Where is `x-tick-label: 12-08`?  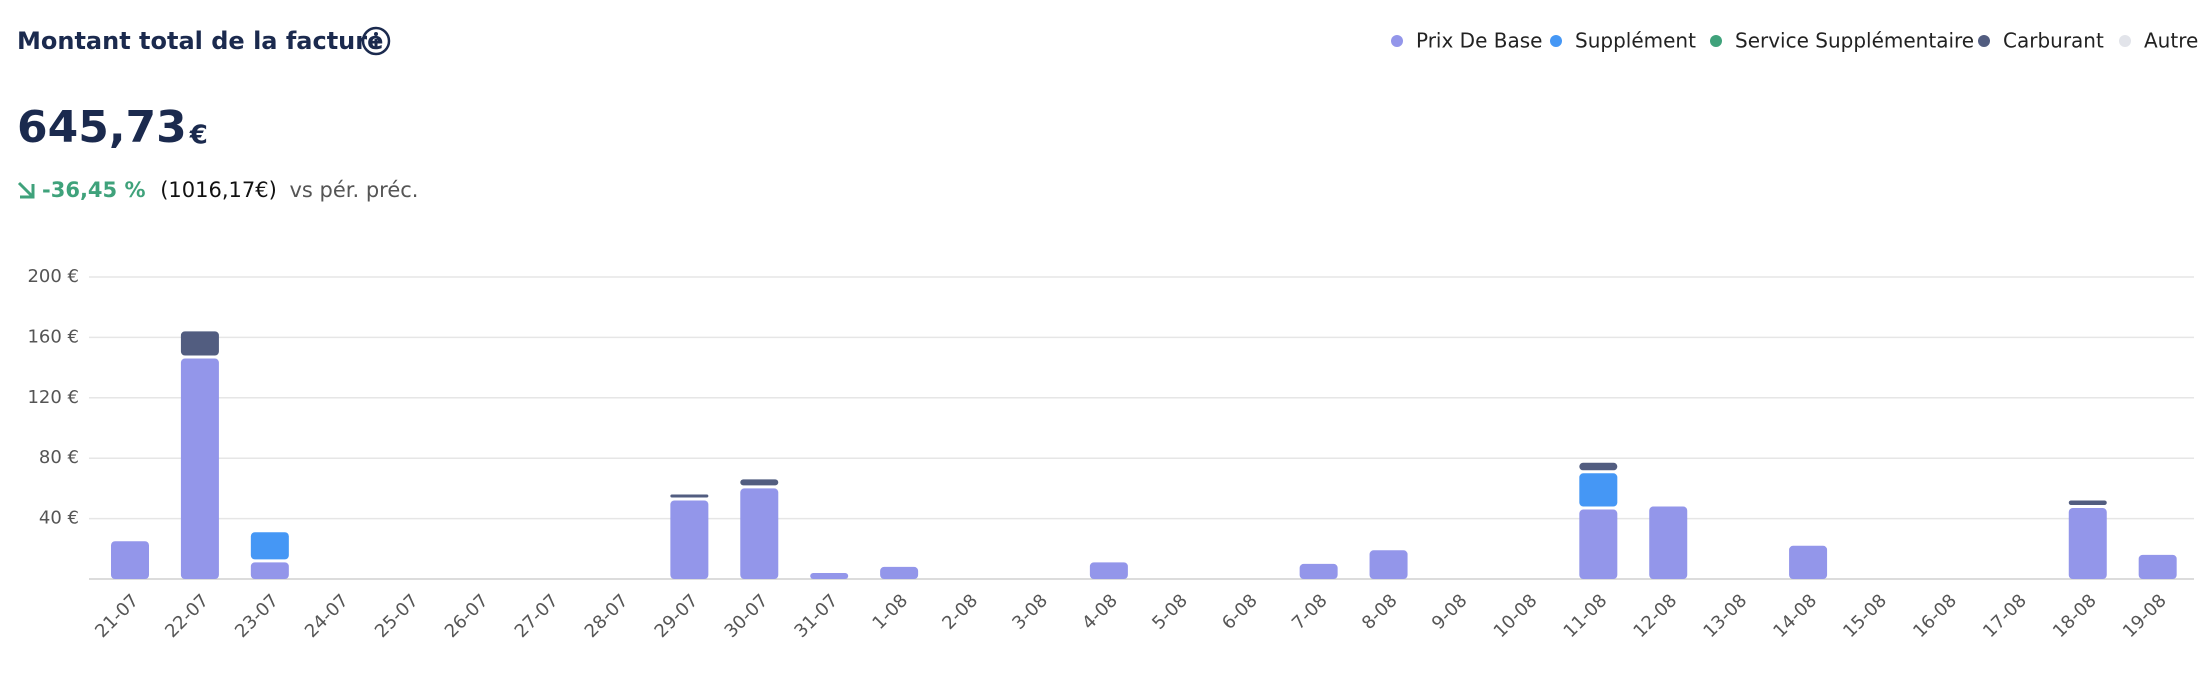
x-tick-label: 12-08 is located at coordinates (1655, 616).